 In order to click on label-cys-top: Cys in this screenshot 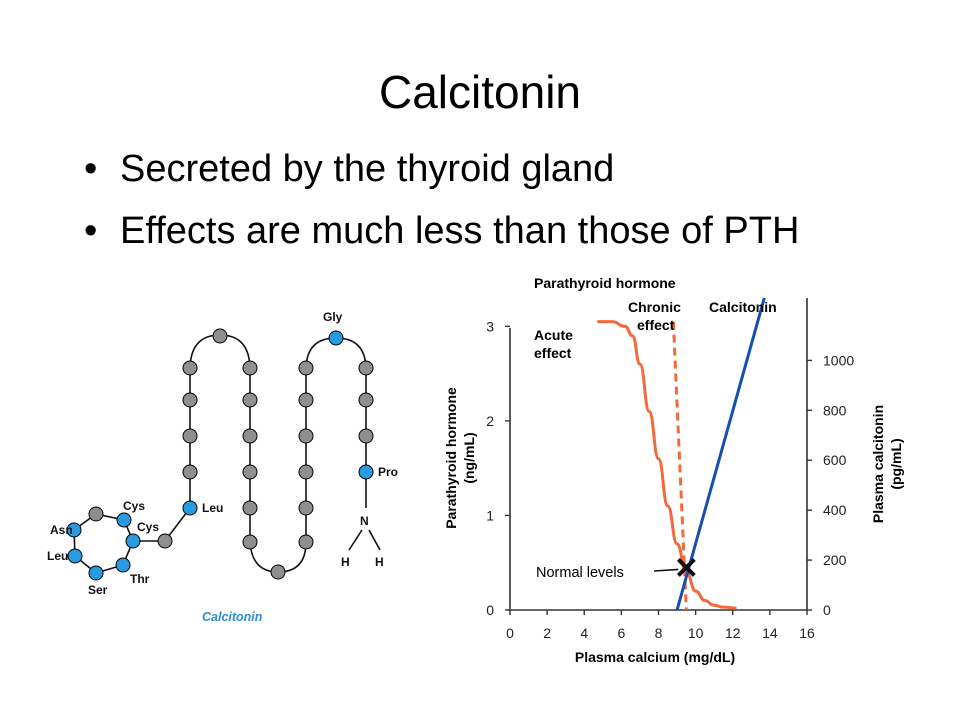, I will do `click(134, 506)`.